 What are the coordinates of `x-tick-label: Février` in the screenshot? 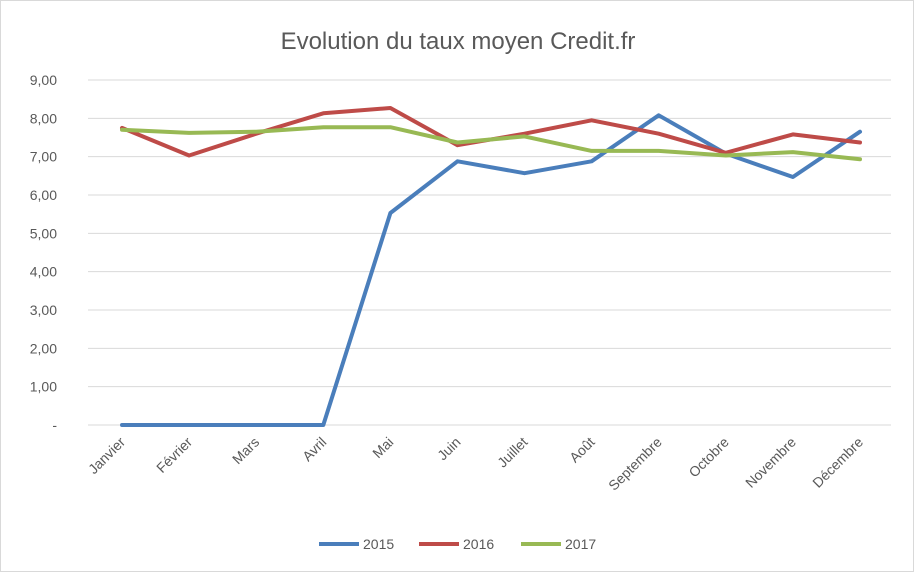 It's located at (174, 455).